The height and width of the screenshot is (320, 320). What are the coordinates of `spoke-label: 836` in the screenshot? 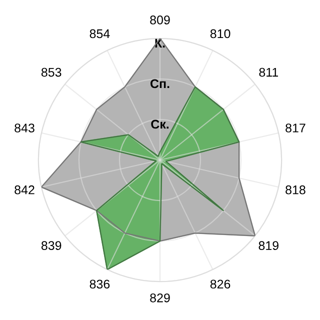 It's located at (100, 284).